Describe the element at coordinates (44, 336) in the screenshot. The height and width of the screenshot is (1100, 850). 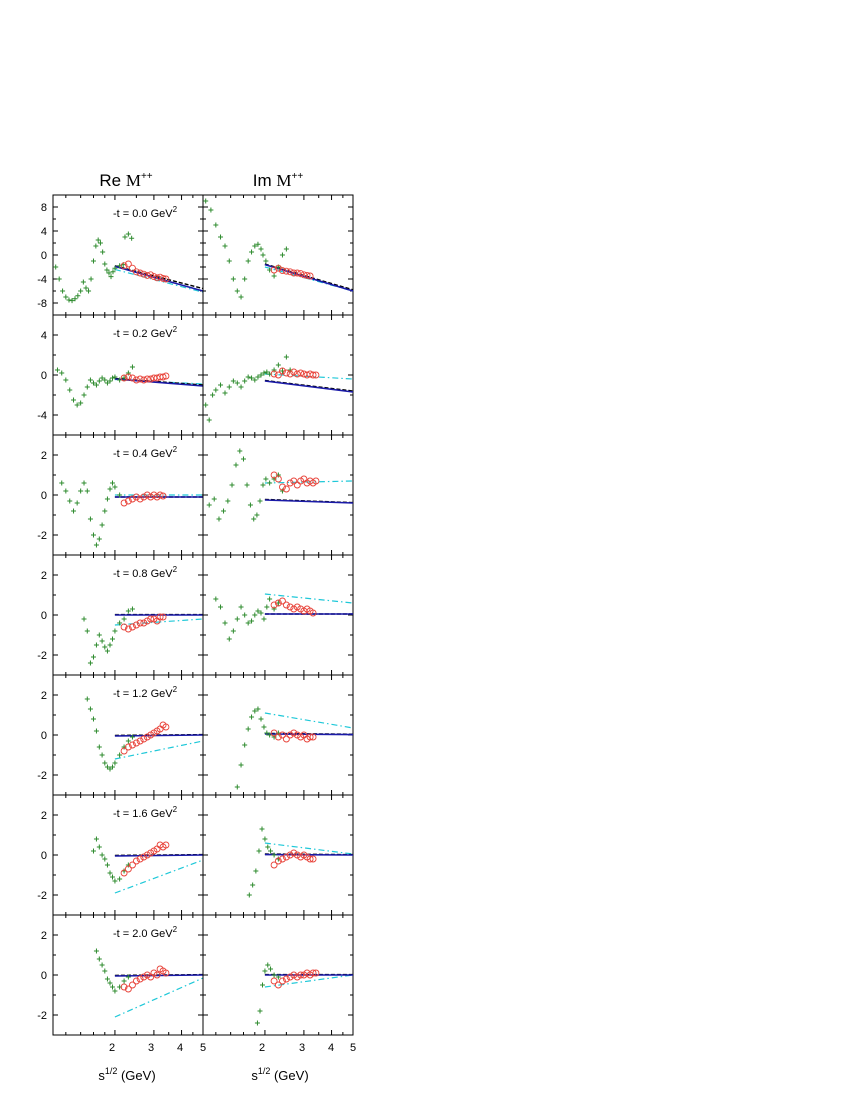
I see `y-tick-label-4: 4` at that location.